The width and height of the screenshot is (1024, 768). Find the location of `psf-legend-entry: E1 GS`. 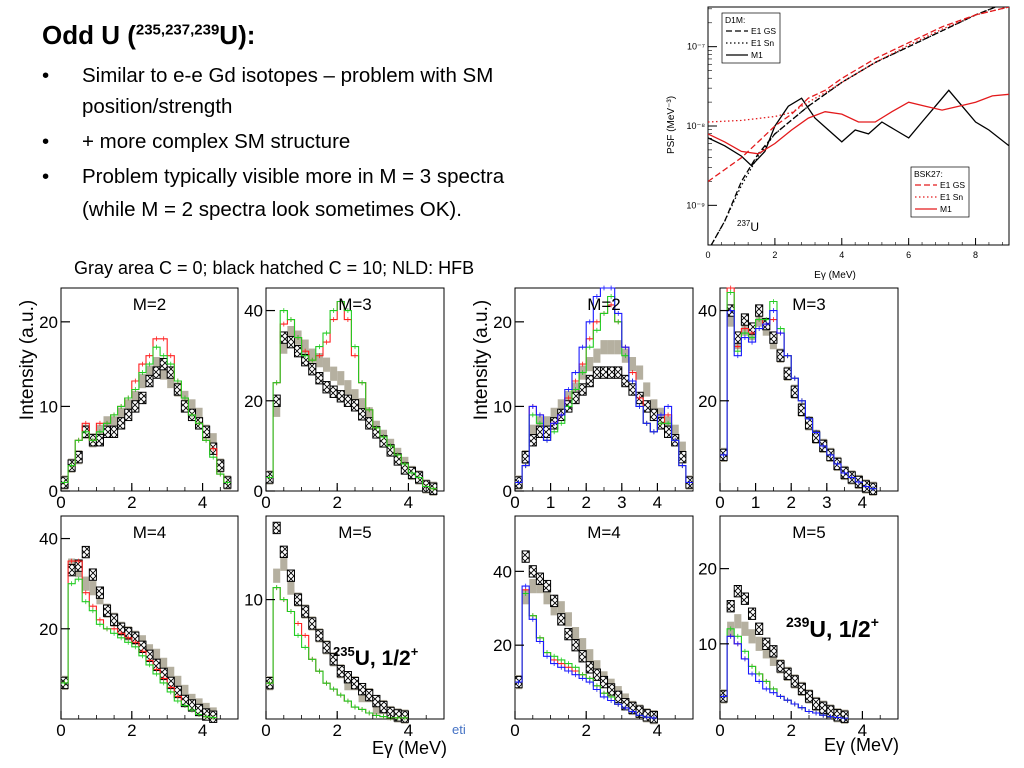

psf-legend-entry: E1 GS is located at coordinates (763, 31).